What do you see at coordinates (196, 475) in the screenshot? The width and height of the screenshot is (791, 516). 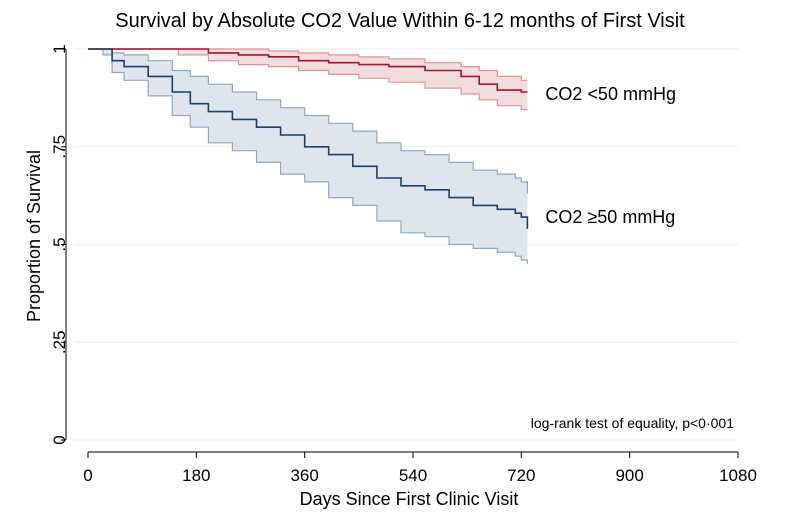 I see `x-tick-label: 180` at bounding box center [196, 475].